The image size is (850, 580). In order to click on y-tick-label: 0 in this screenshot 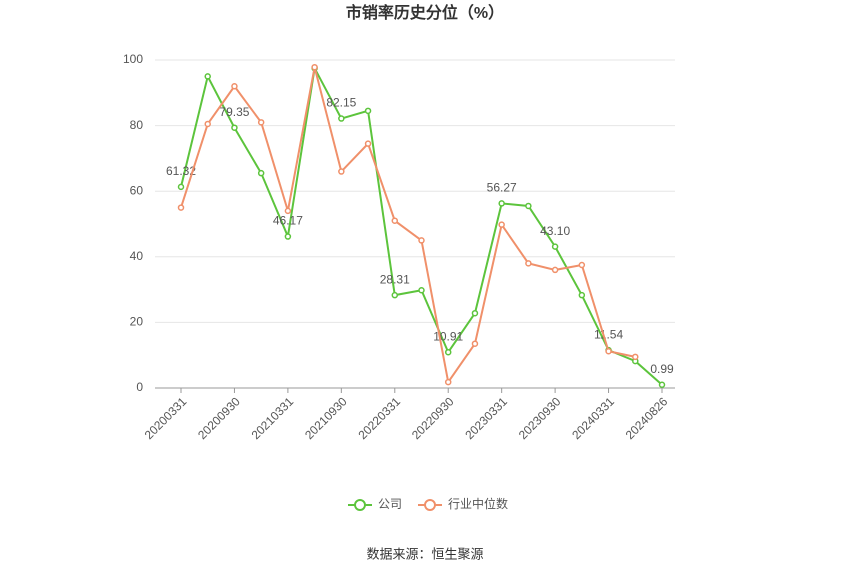, I will do `click(139, 387)`.